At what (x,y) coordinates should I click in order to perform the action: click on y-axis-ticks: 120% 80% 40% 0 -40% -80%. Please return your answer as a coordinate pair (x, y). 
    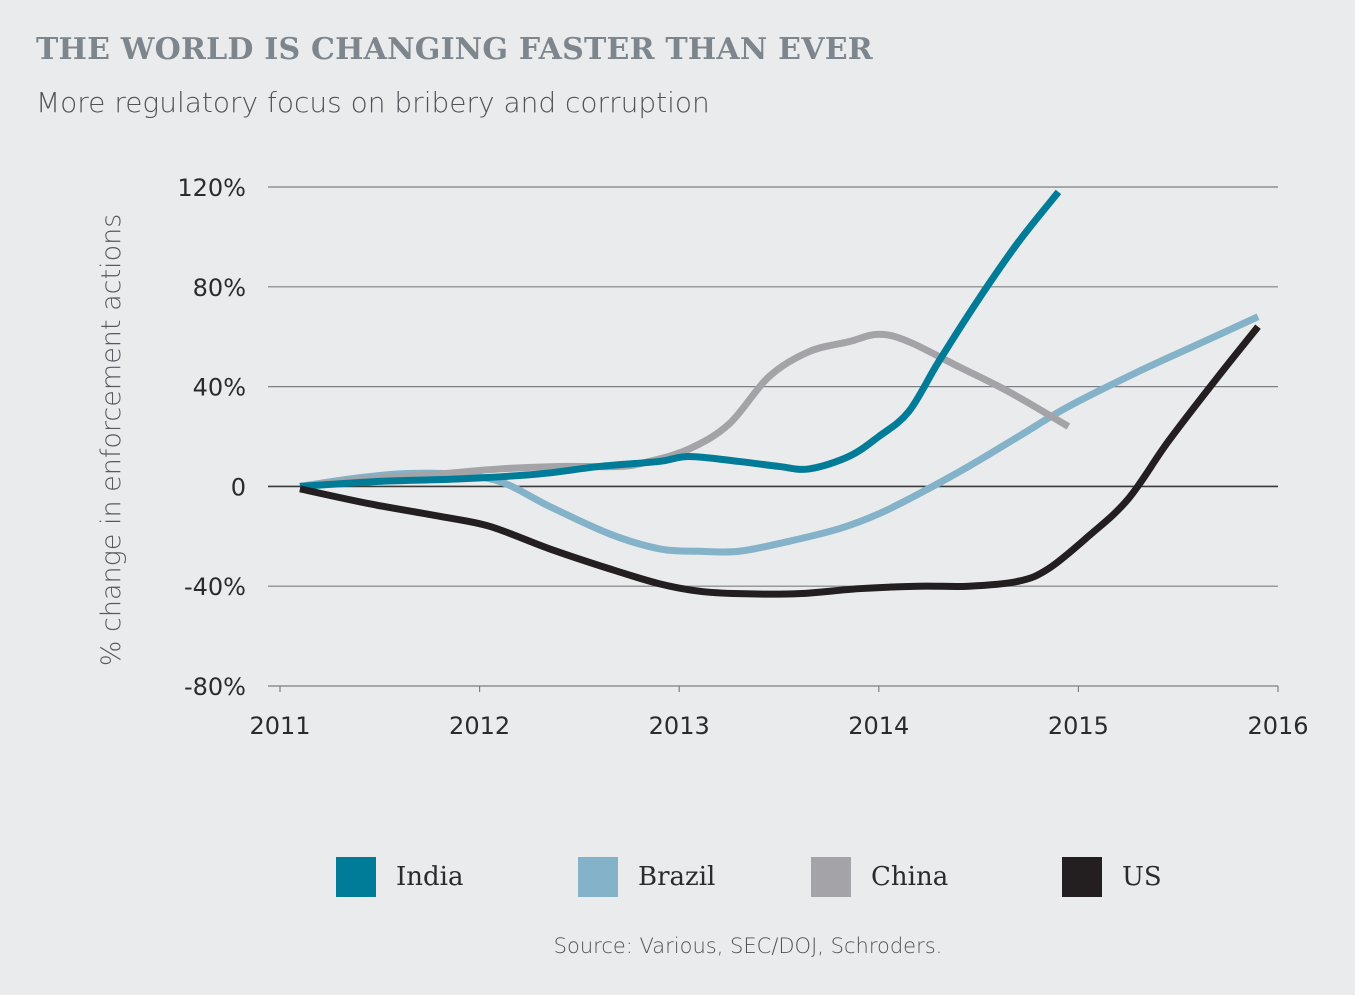
    Looking at the image, I should click on (211, 437).